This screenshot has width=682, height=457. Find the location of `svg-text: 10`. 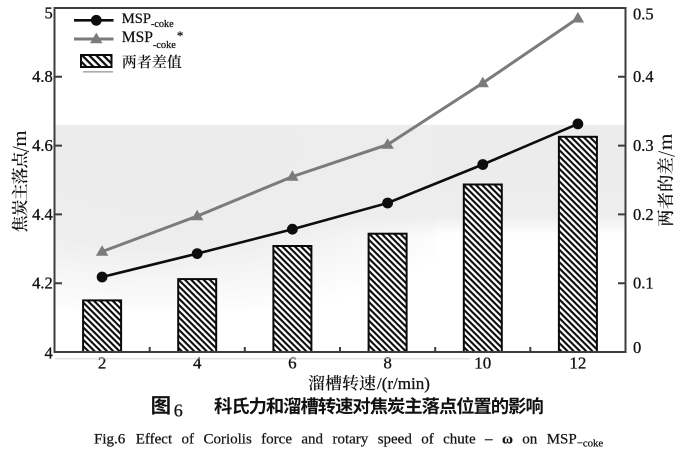

svg-text: 10 is located at coordinates (482, 362).